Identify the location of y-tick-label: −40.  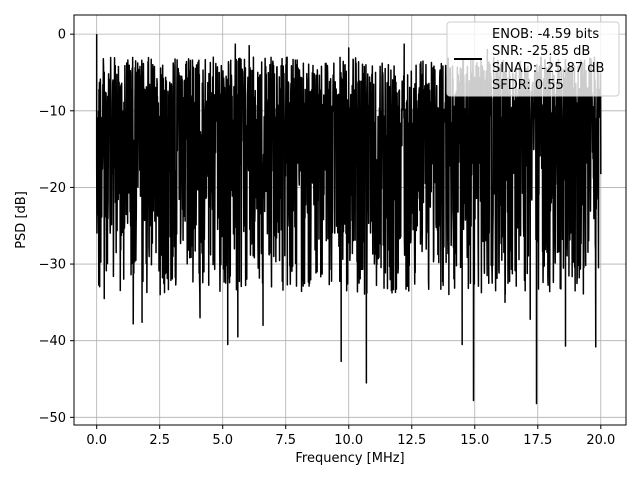
(52, 341).